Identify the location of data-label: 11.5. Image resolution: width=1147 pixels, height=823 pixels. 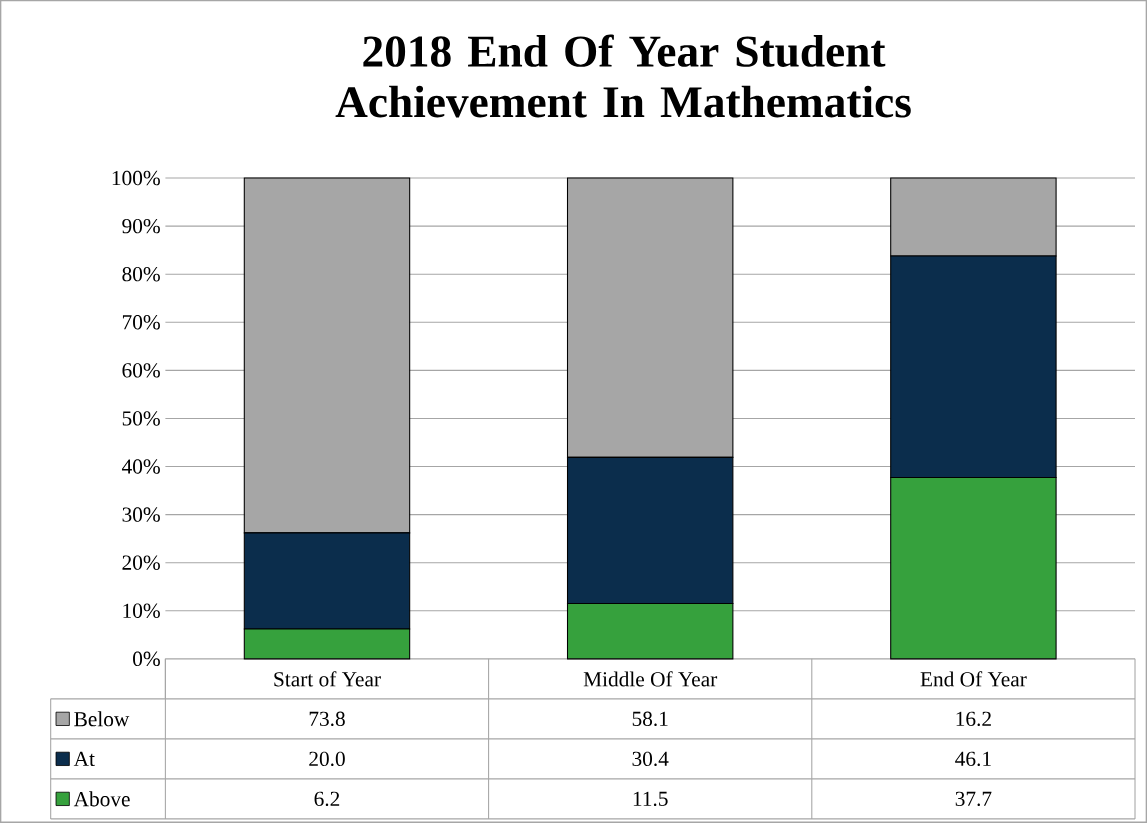
(650, 799).